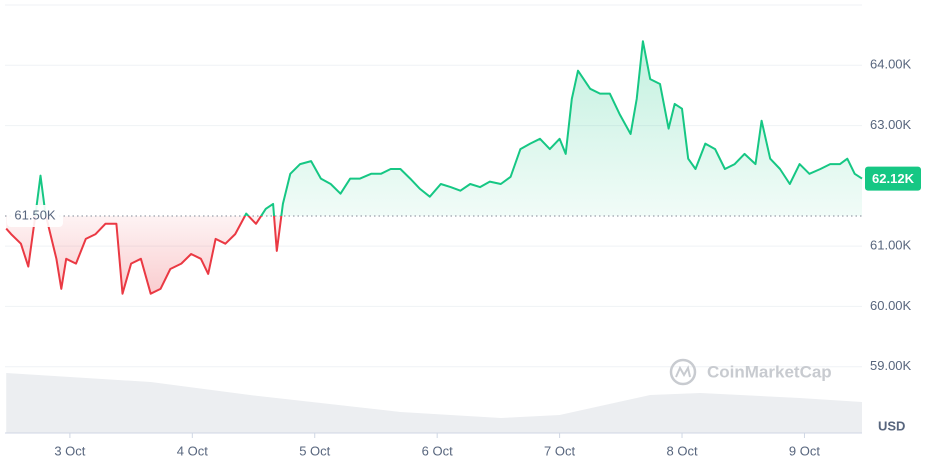 Image resolution: width=929 pixels, height=459 pixels. What do you see at coordinates (891, 305) in the screenshot?
I see `y-tick-label: 60.00K` at bounding box center [891, 305].